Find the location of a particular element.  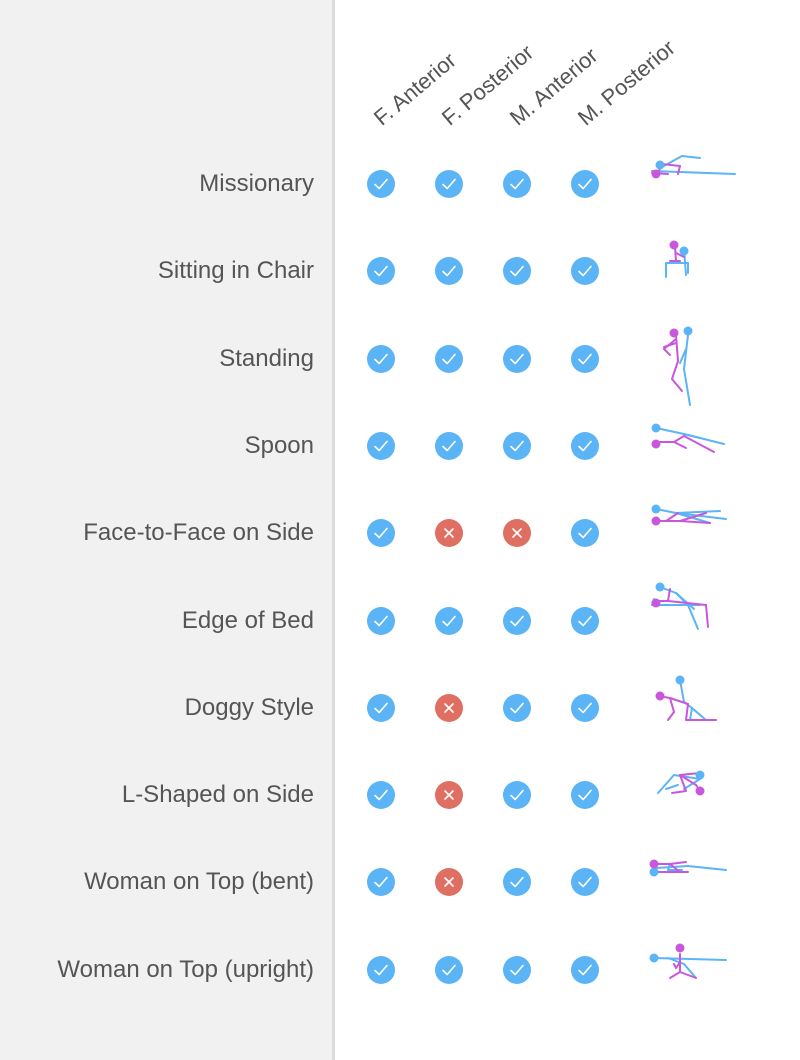

row-label: L-Shaped on Side is located at coordinates (217, 795).